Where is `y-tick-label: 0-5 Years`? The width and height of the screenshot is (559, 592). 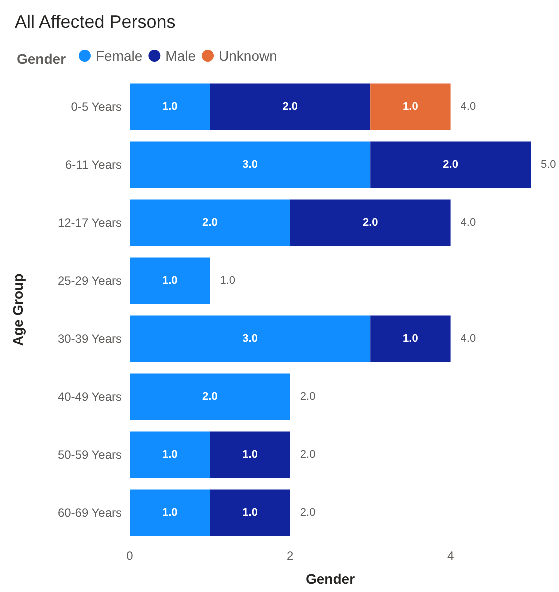 y-tick-label: 0-5 Years is located at coordinates (96, 107).